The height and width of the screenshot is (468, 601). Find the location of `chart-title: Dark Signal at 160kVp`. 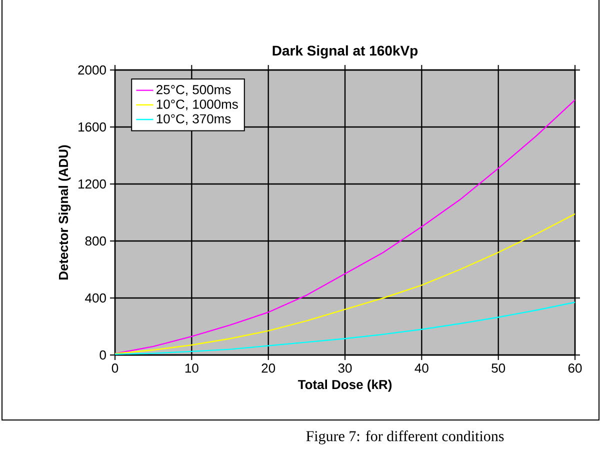

chart-title: Dark Signal at 160kVp is located at coordinates (345, 51).